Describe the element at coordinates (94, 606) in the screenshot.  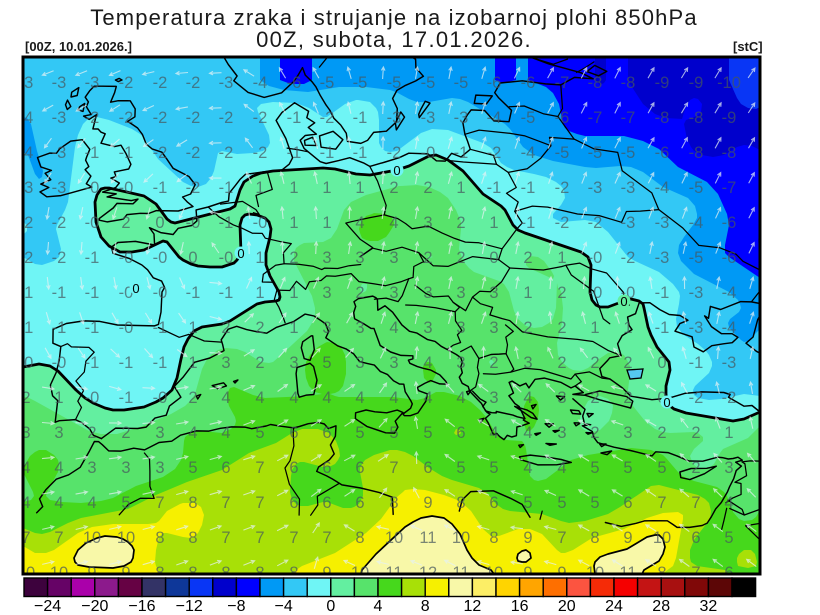
I see `svg-text: −20` at that location.